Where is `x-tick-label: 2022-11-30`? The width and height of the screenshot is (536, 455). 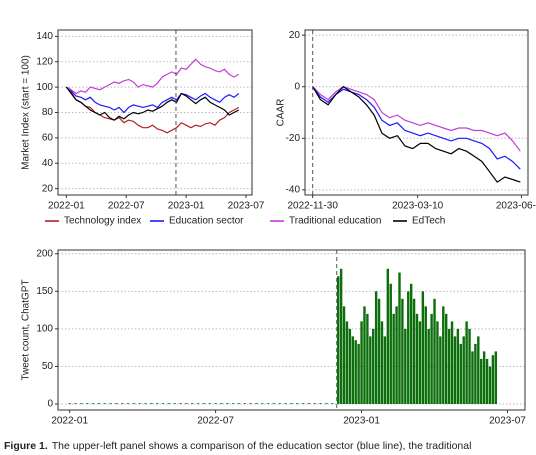 x-tick-label: 2022-11-30 is located at coordinates (312, 206).